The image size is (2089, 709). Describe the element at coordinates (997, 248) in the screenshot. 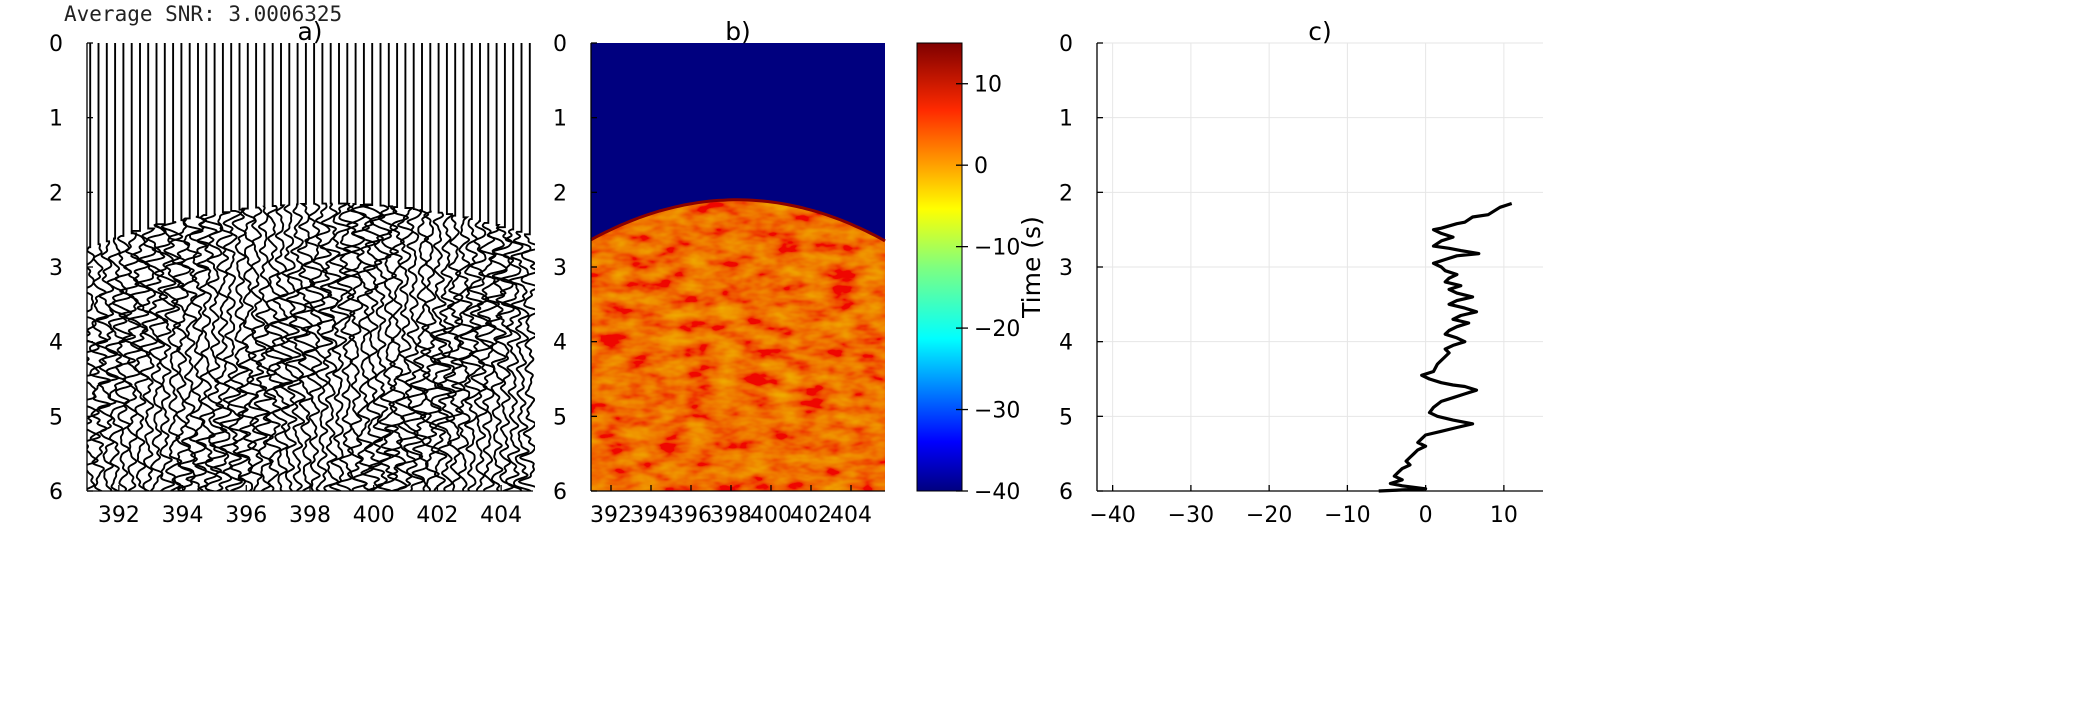

I see `colorbar-tick-label: −10` at that location.